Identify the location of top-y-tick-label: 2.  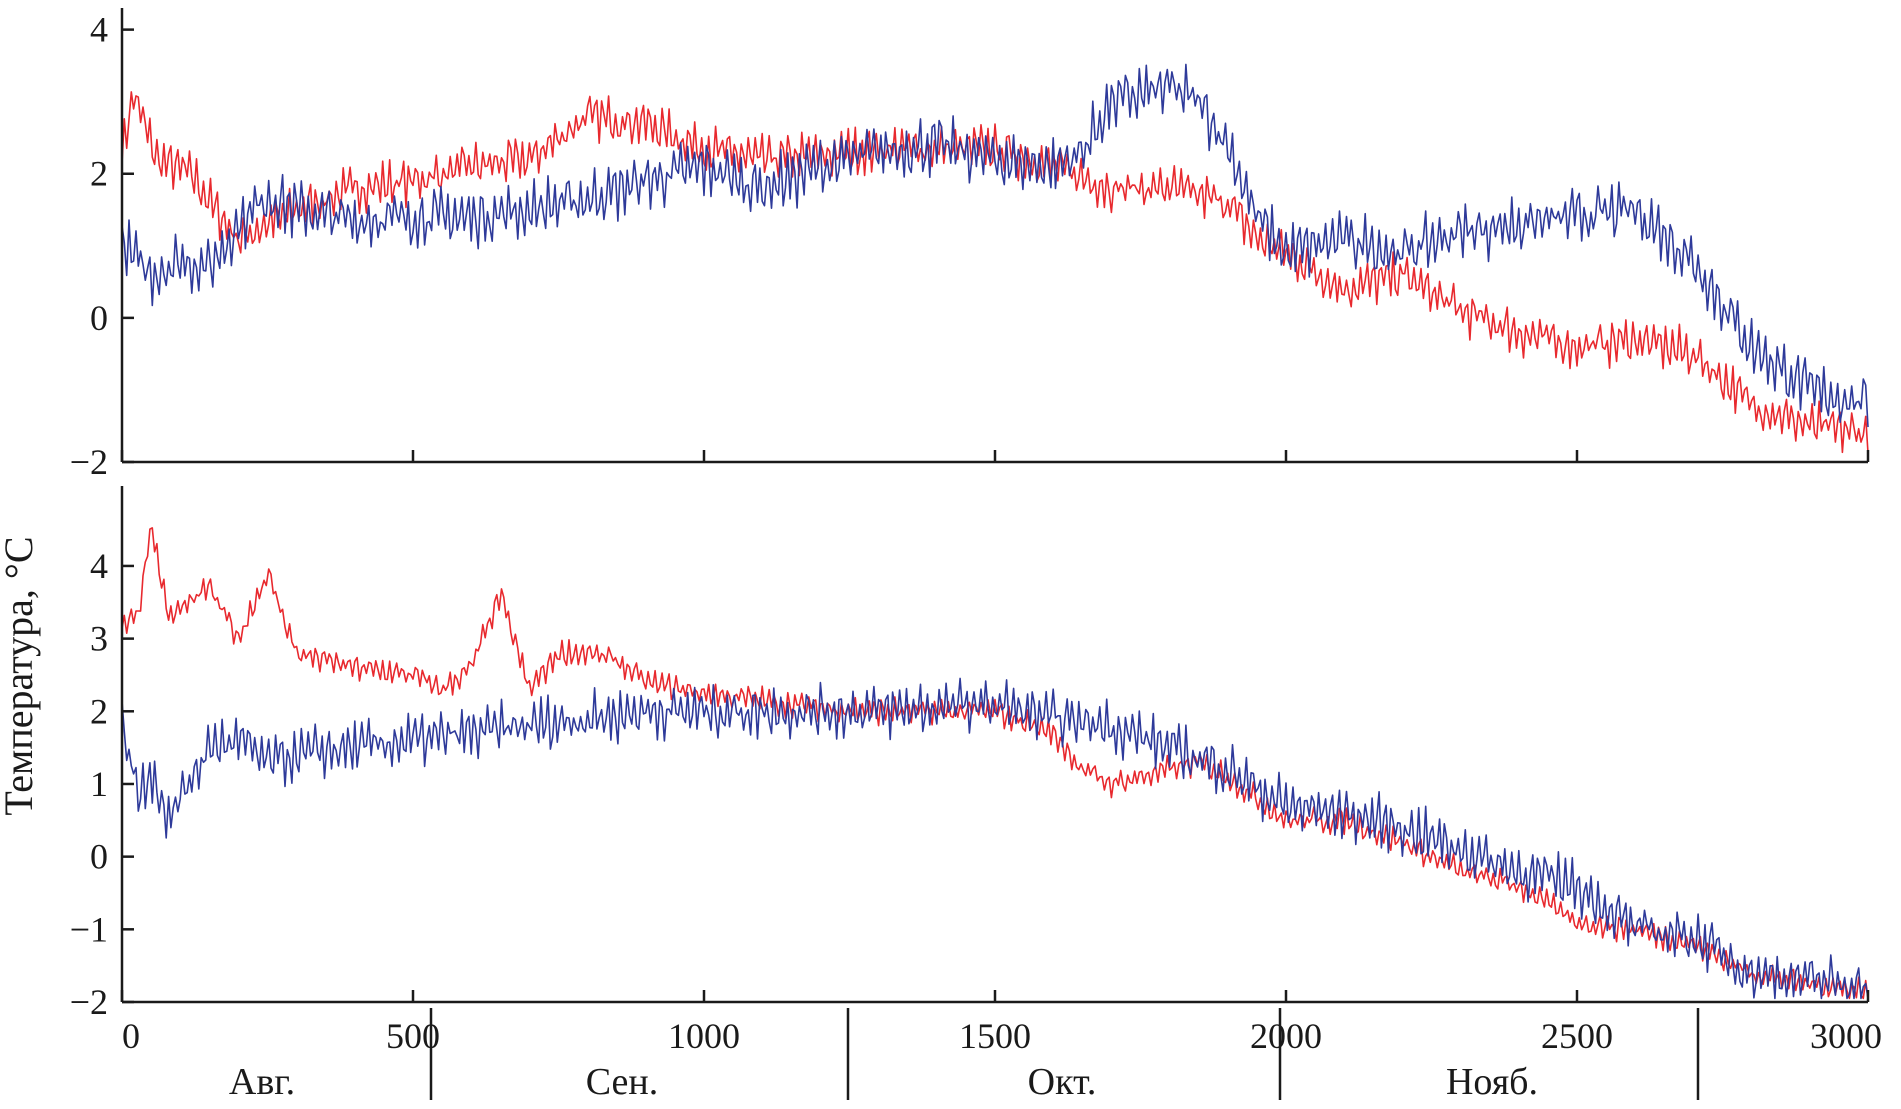
(99, 174).